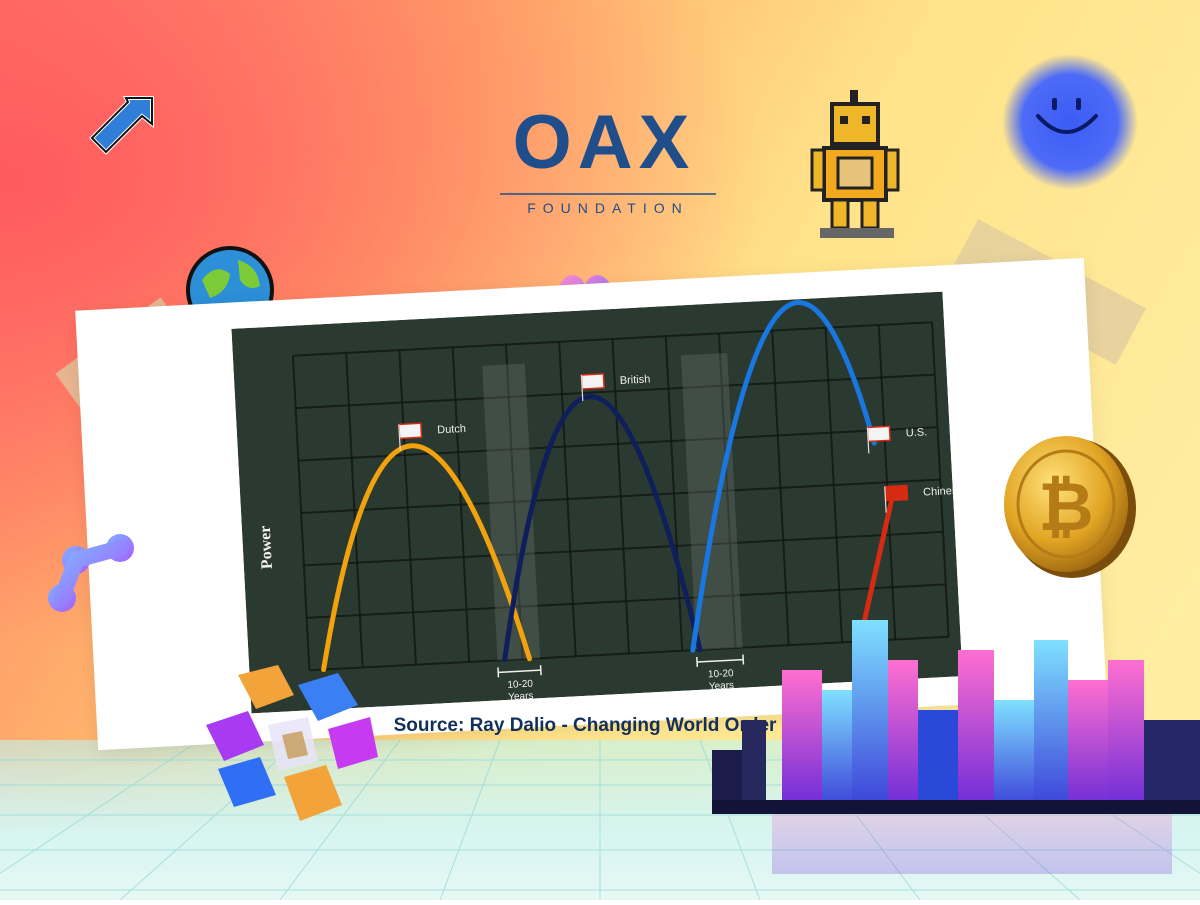  I want to click on smiley-face-icon, so click(1070, 122).